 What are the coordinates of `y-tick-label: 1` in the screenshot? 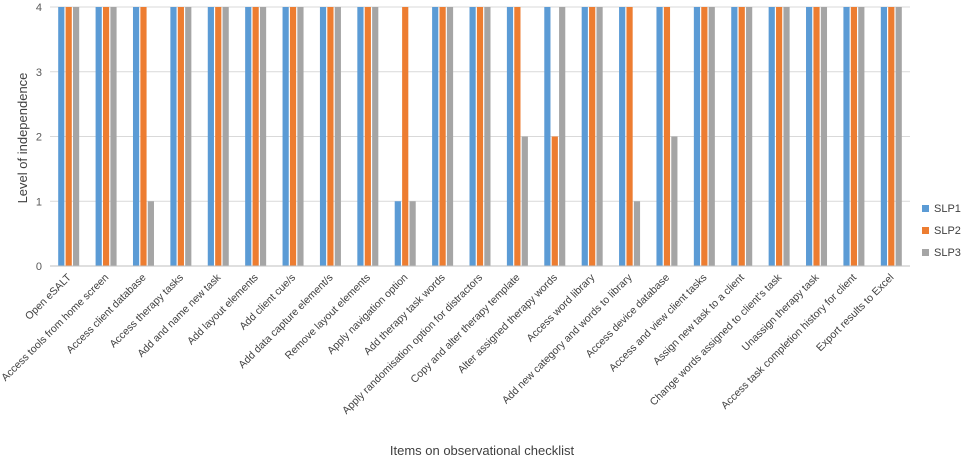 It's located at (39, 202).